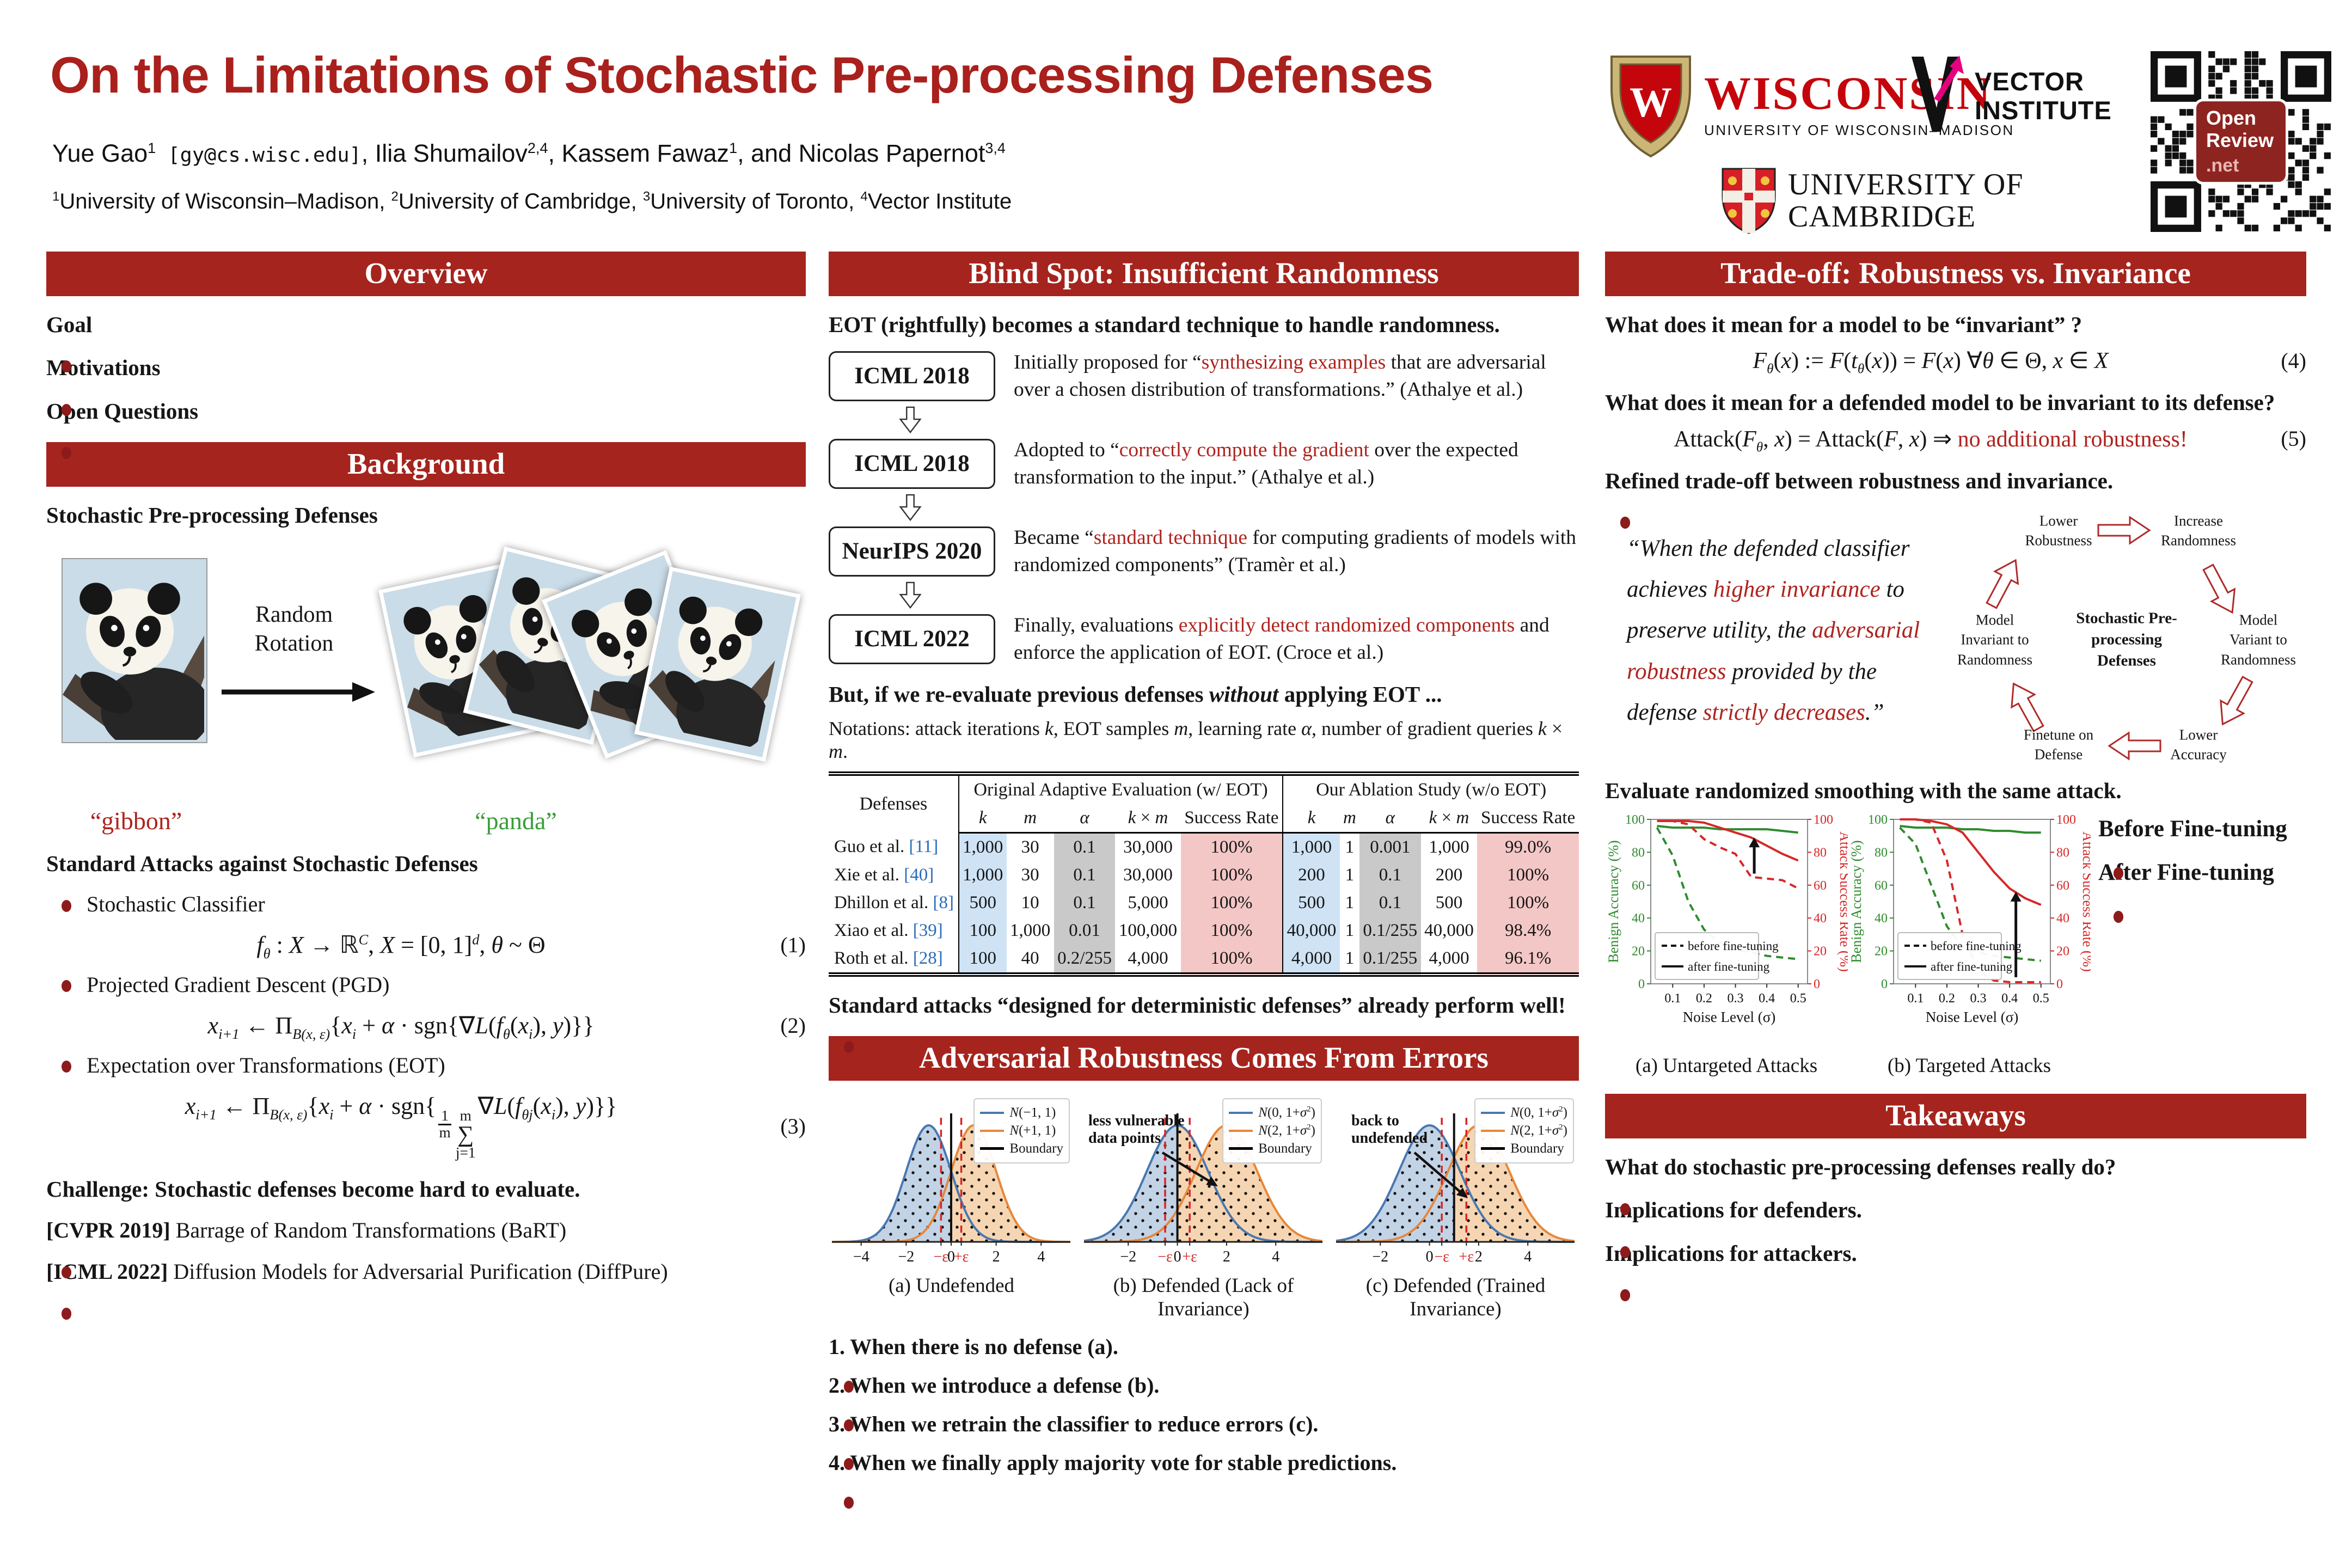 The image size is (2352, 1568). Describe the element at coordinates (1731, 1253) in the screenshot. I see `group-heading: Implications for attackers.` at that location.